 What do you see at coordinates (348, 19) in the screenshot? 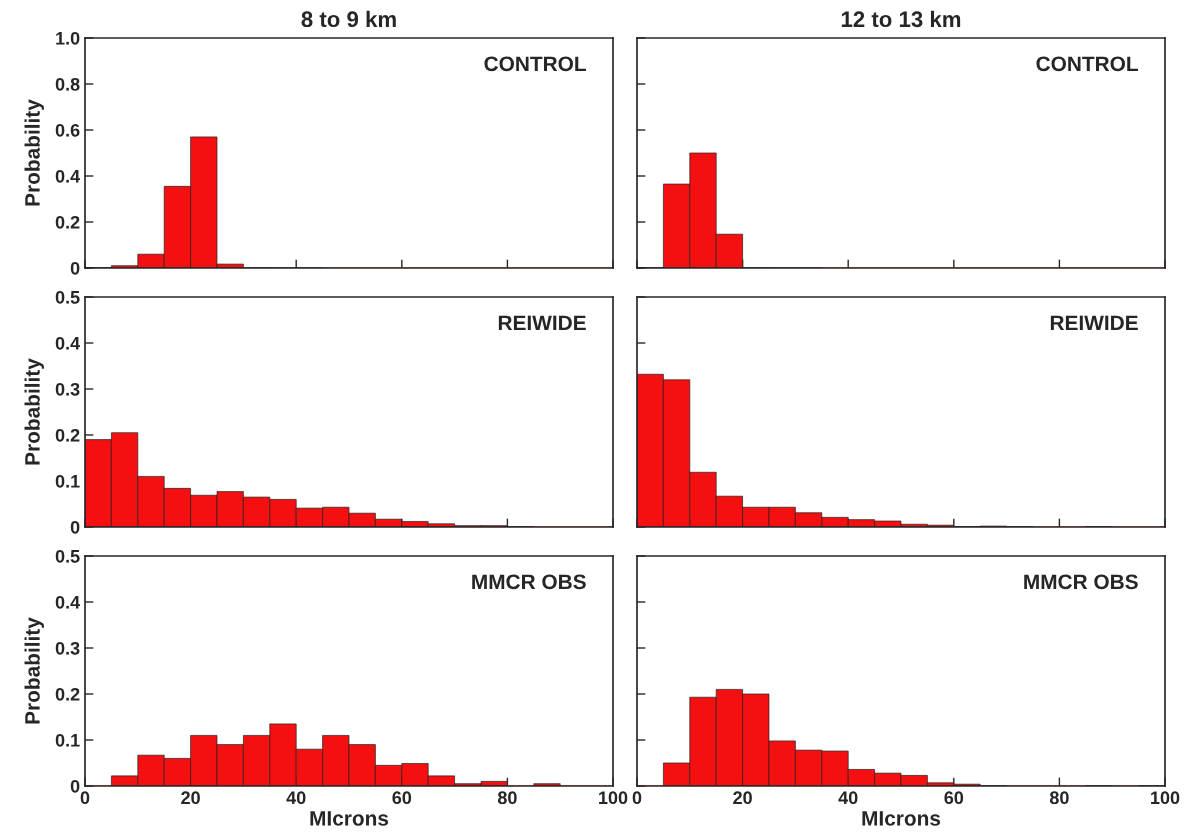
I see `chart-title: 8 to 9 km` at bounding box center [348, 19].